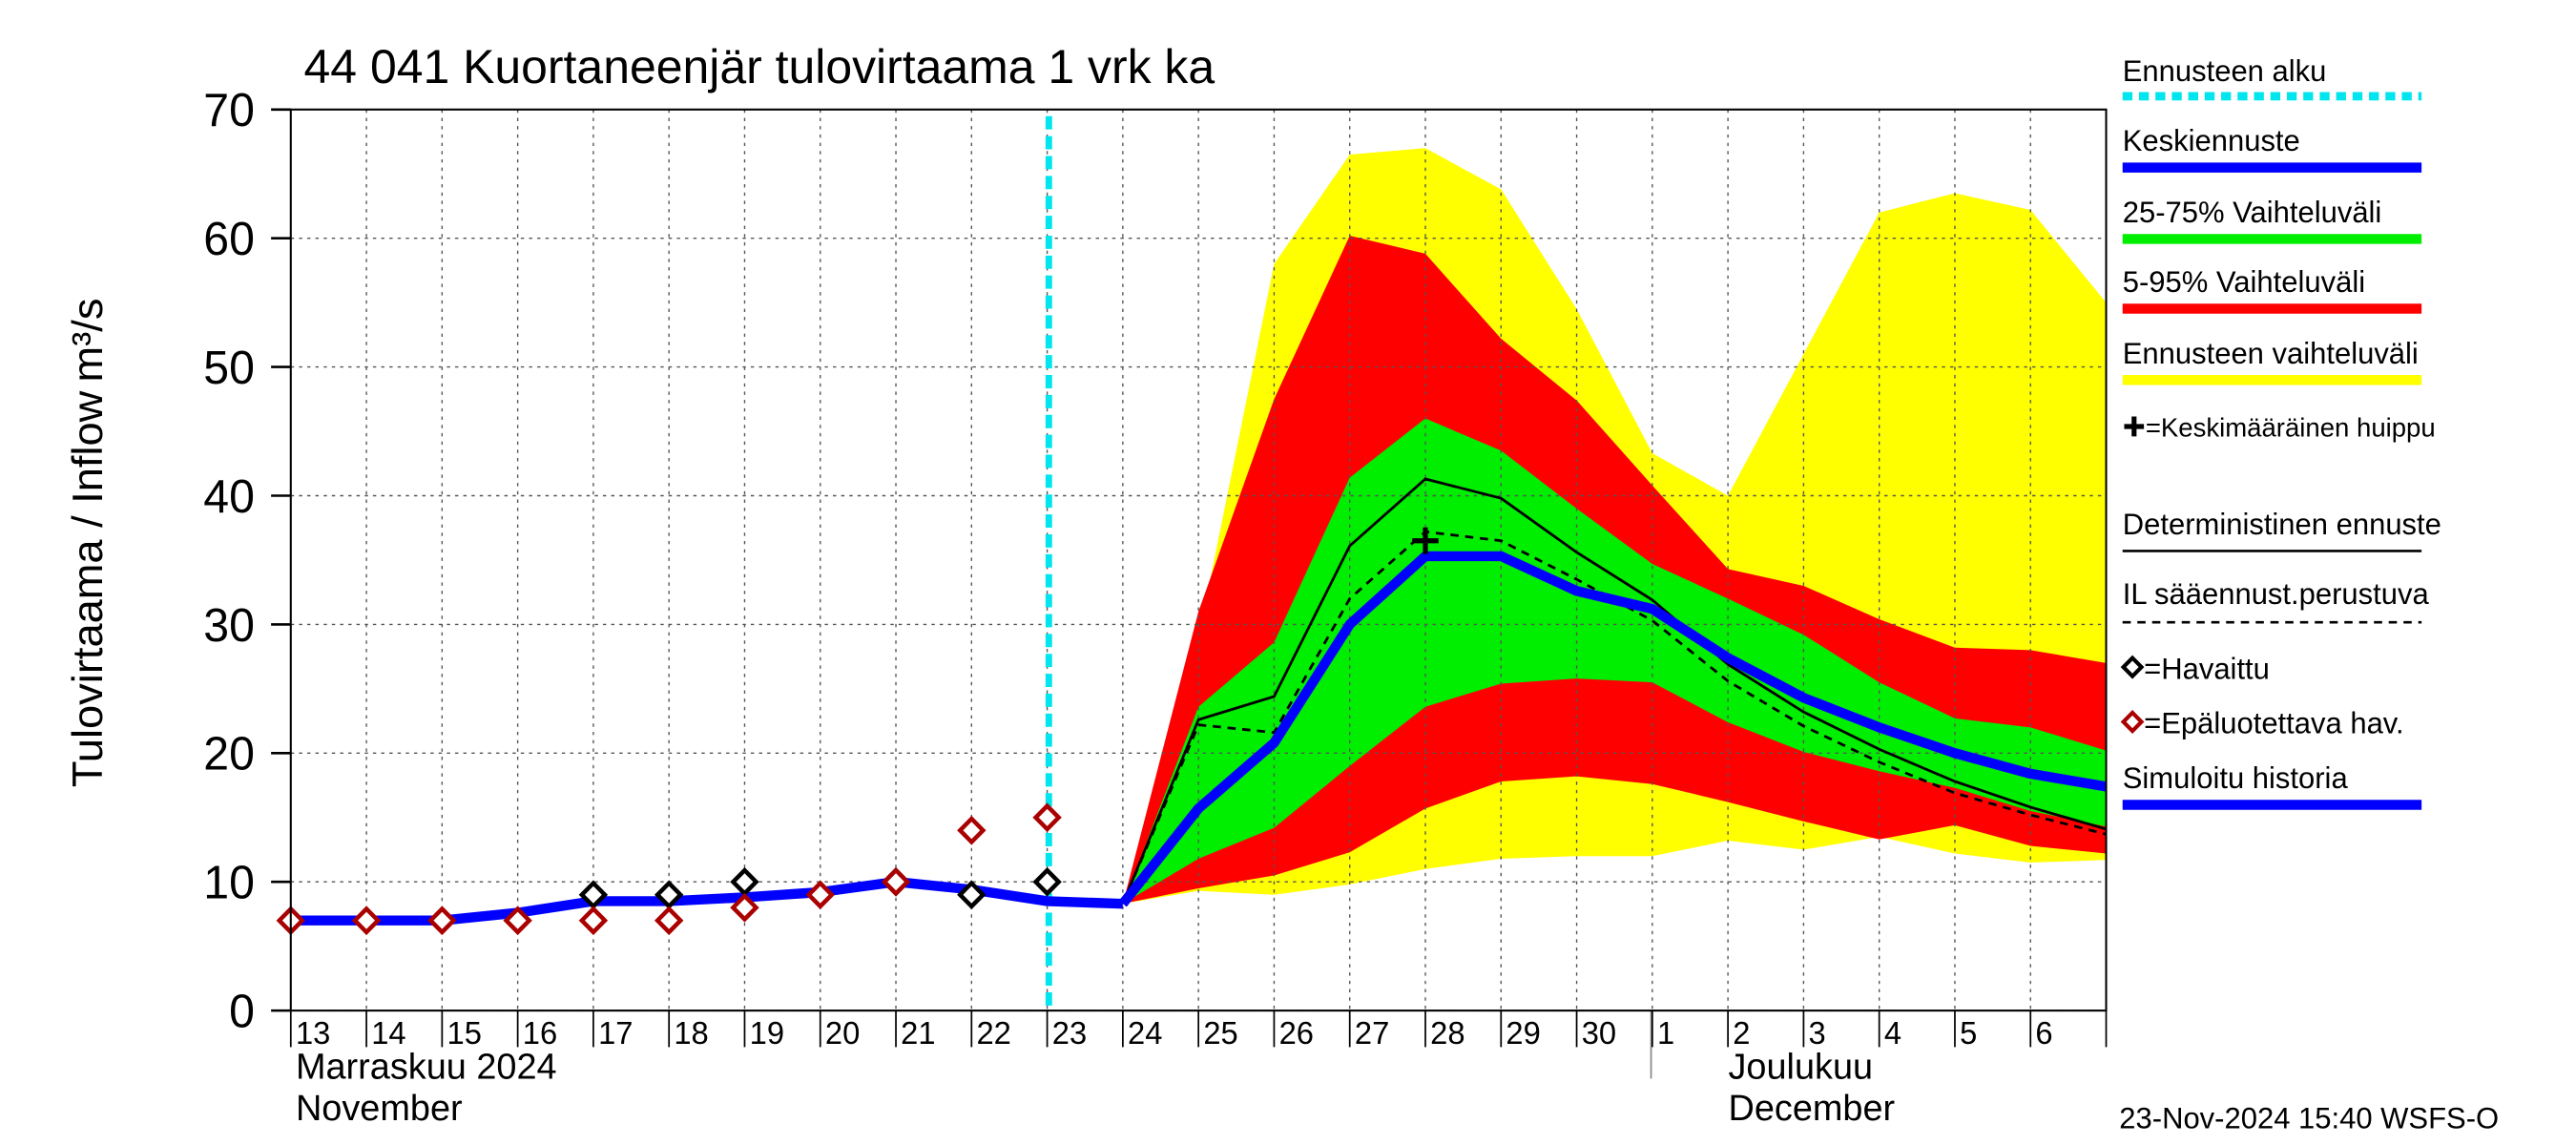  I want to click on footer: 23-Nov-2024 15:40 WSFS-O, so click(2309, 1118).